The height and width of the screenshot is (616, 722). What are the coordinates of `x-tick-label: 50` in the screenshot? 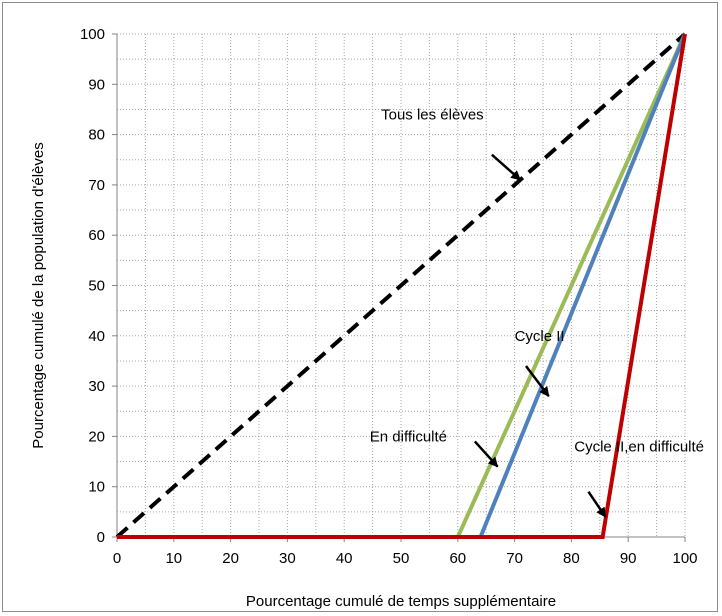 It's located at (401, 558).